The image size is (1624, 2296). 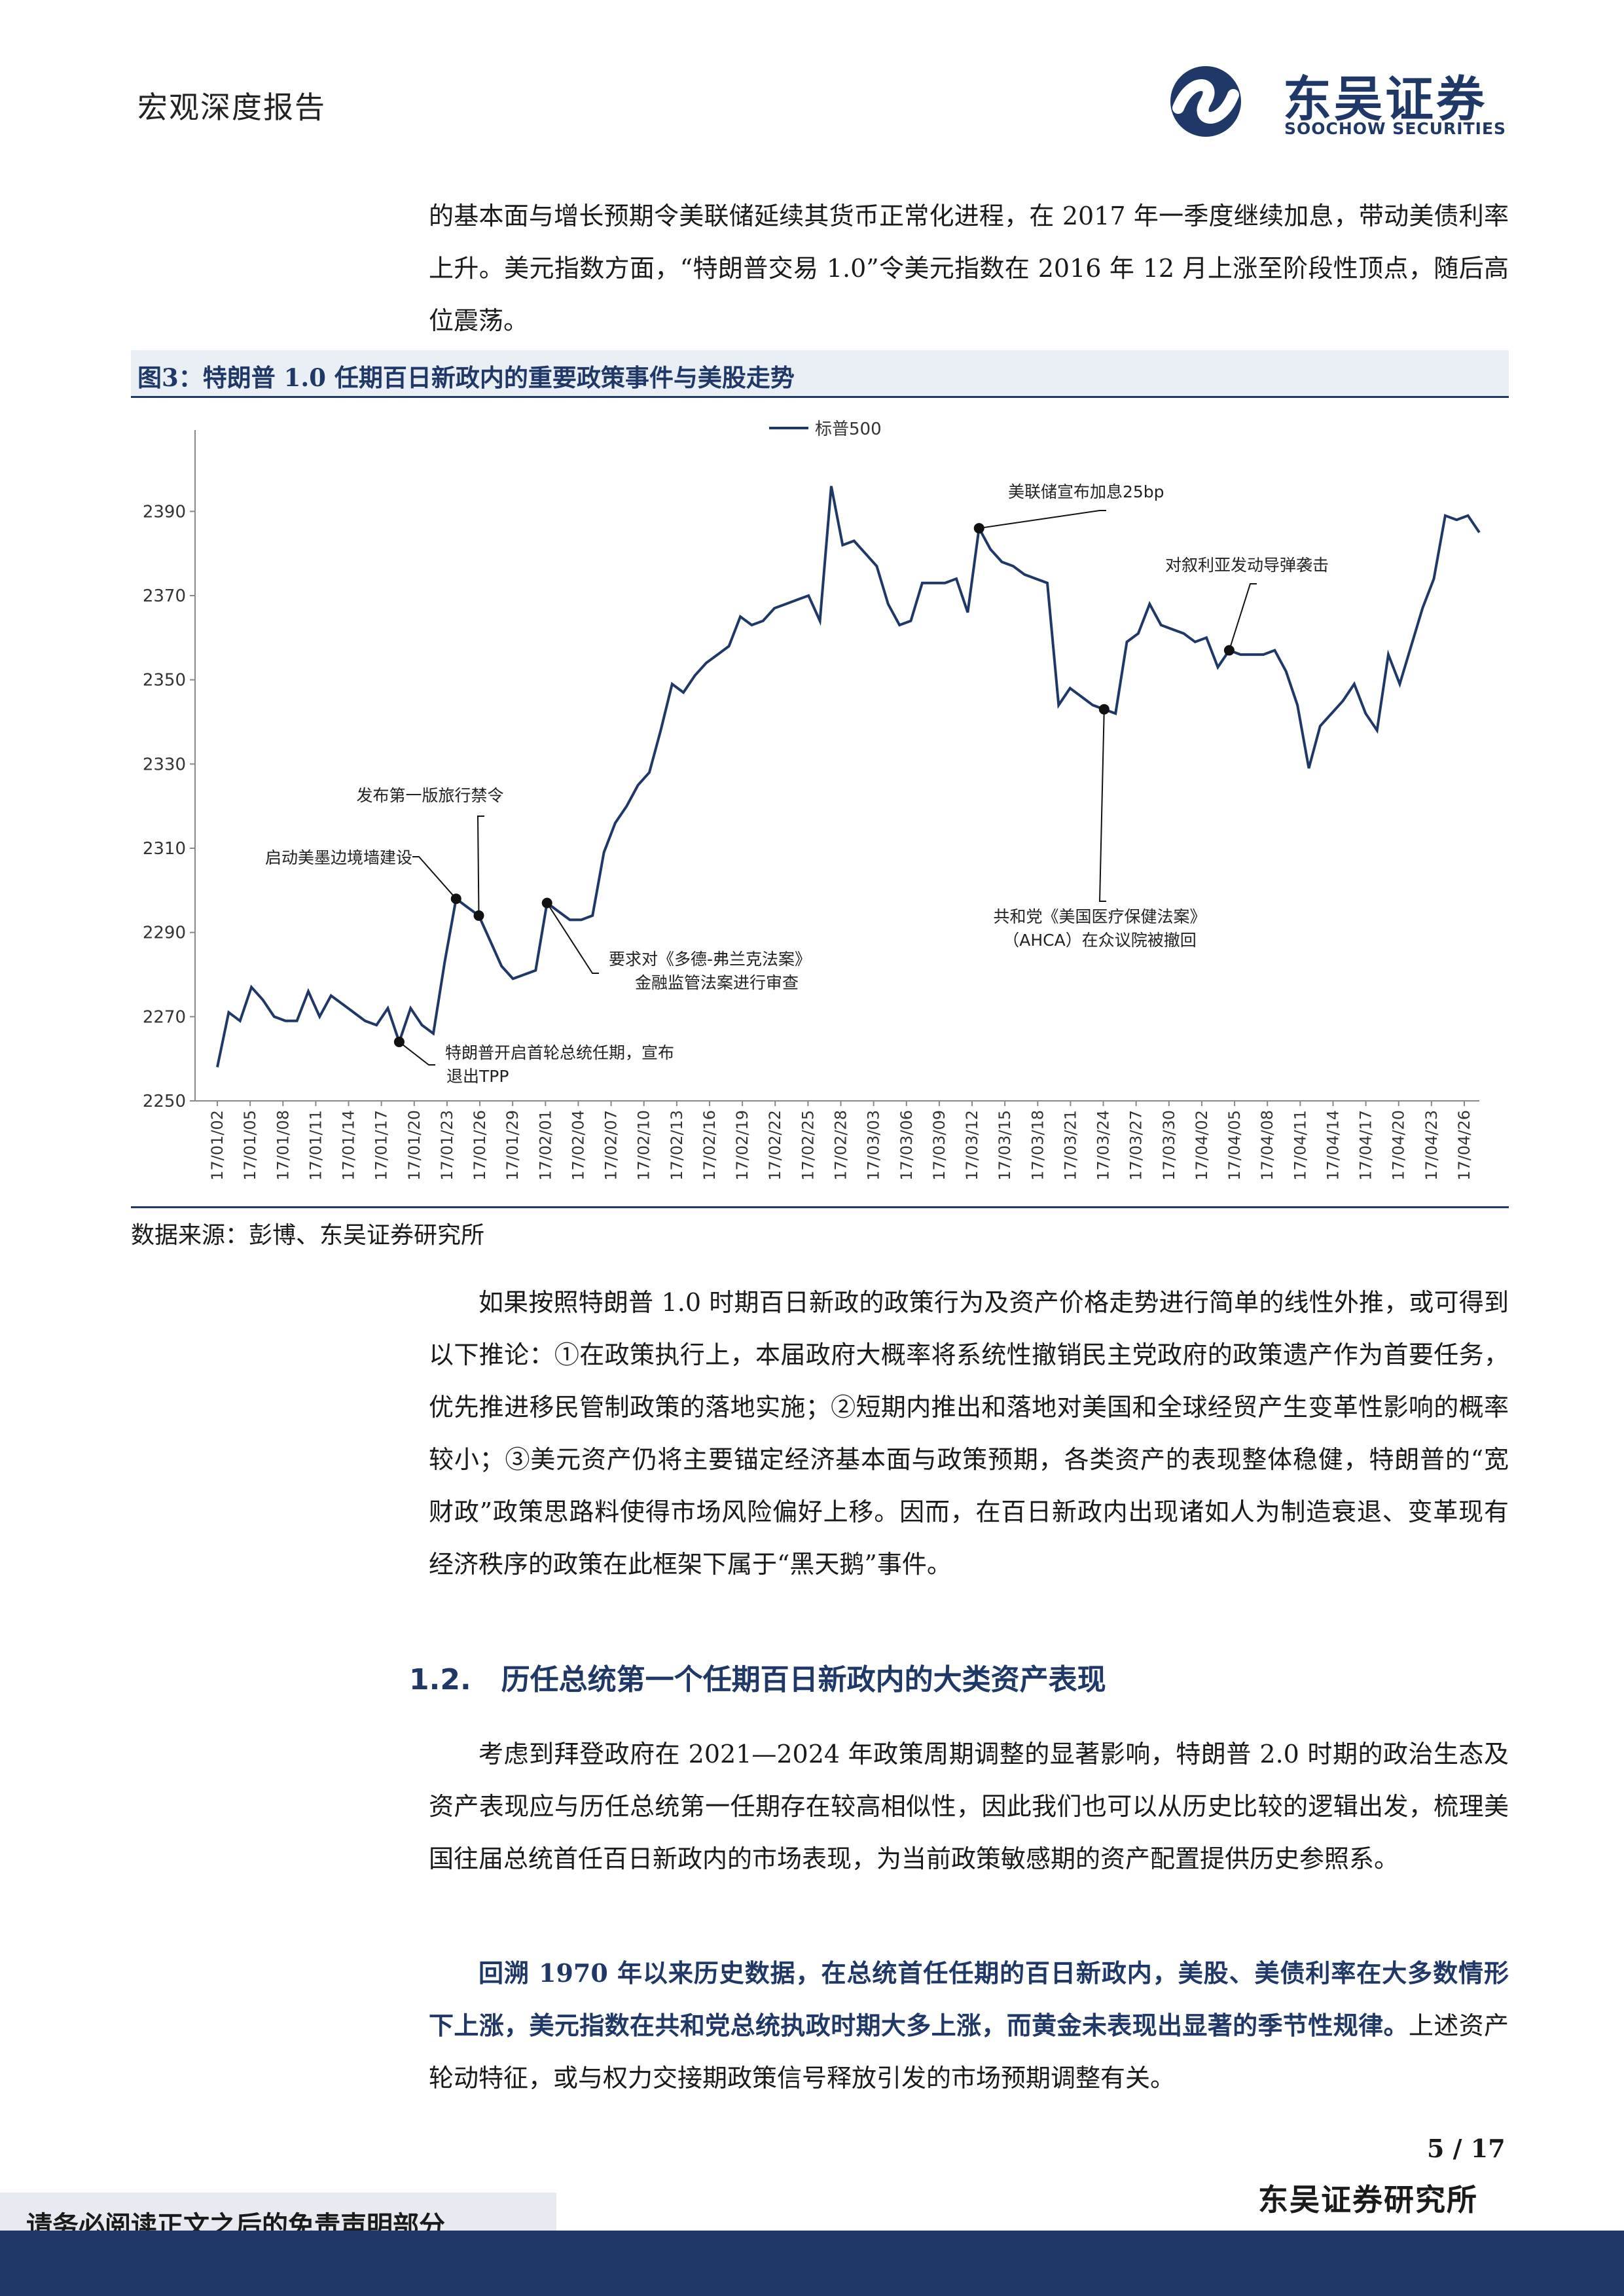 I want to click on annotation-label-line-2: 金融监管法案进行审查, so click(x=717, y=982).